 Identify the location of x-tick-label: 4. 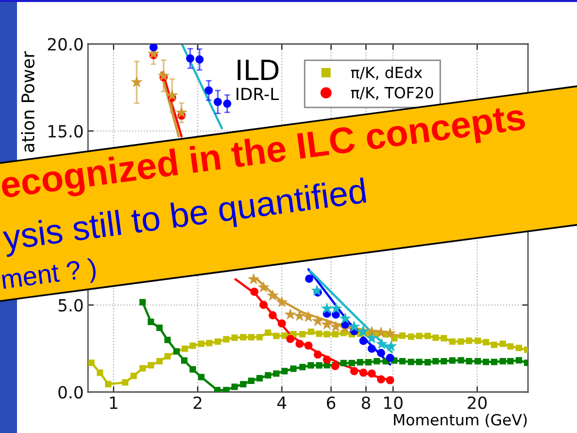
(281, 402).